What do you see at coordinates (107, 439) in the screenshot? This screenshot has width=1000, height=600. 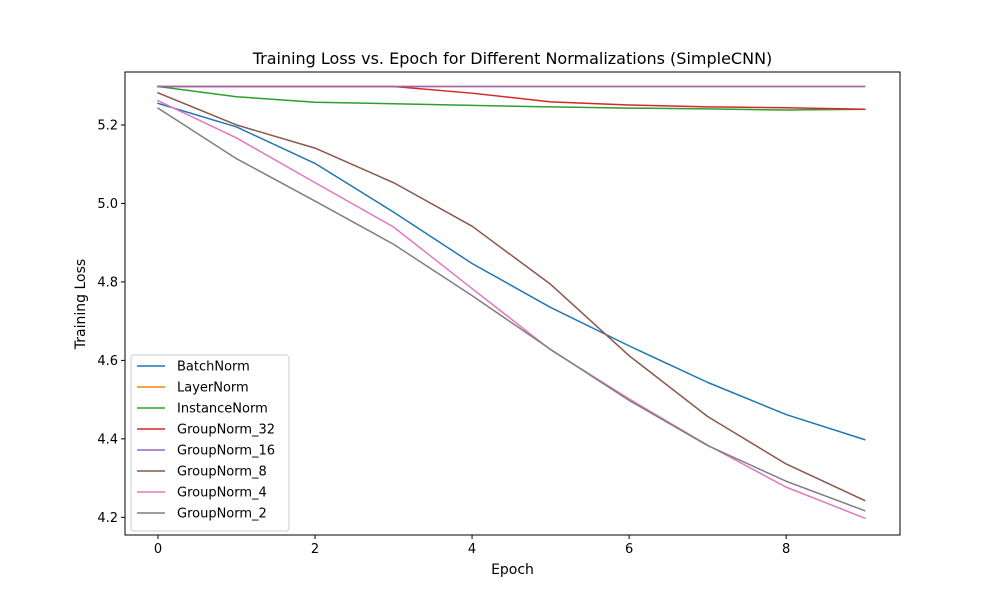 I see `y-tick-label: 4.4` at bounding box center [107, 439].